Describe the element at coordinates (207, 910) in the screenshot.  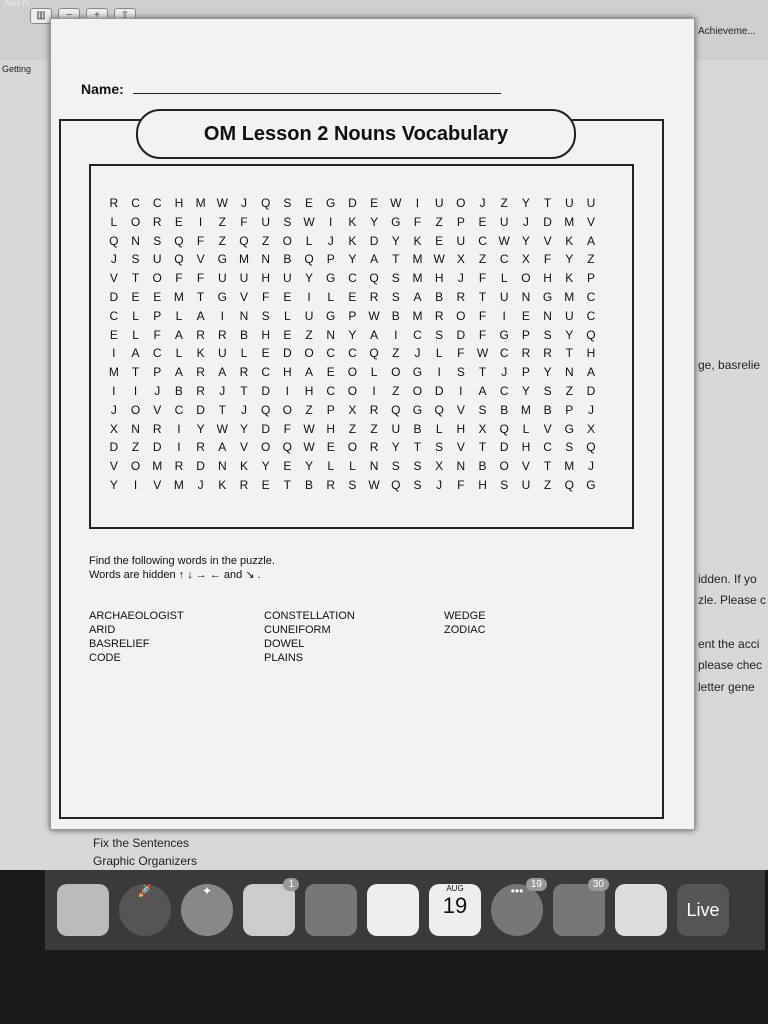
I see `safari-icon: ✦` at that location.